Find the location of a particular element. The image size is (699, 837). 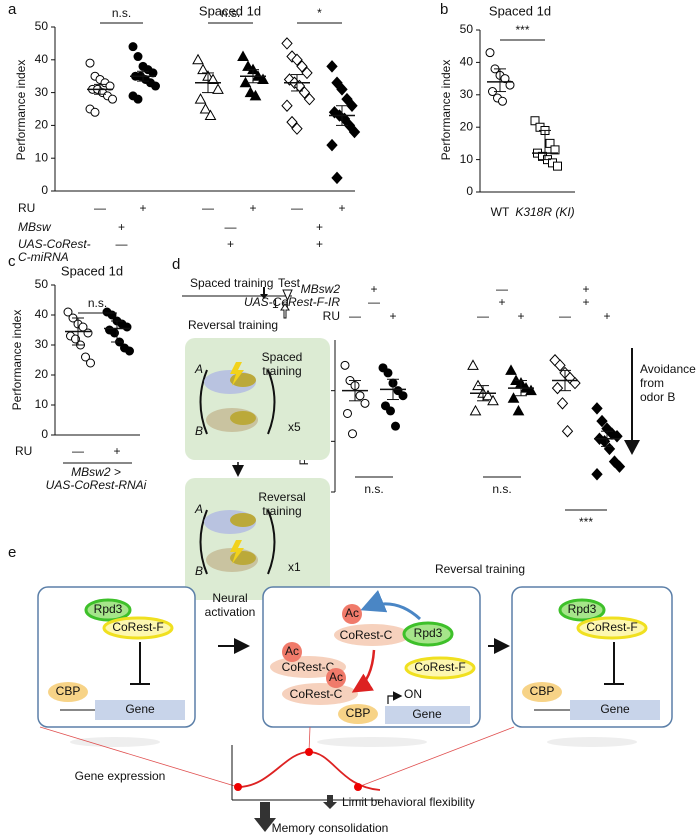

y-axis-label: Performance index is located at coordinates (21, 110).